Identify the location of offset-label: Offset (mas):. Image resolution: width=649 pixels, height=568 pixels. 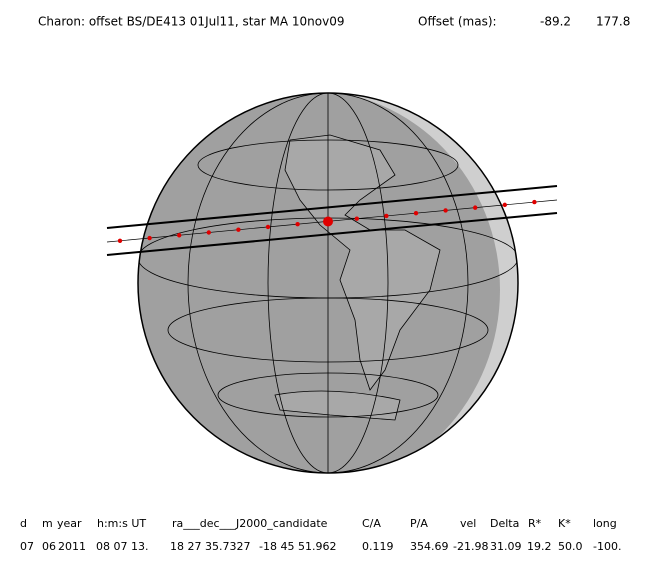
(457, 22).